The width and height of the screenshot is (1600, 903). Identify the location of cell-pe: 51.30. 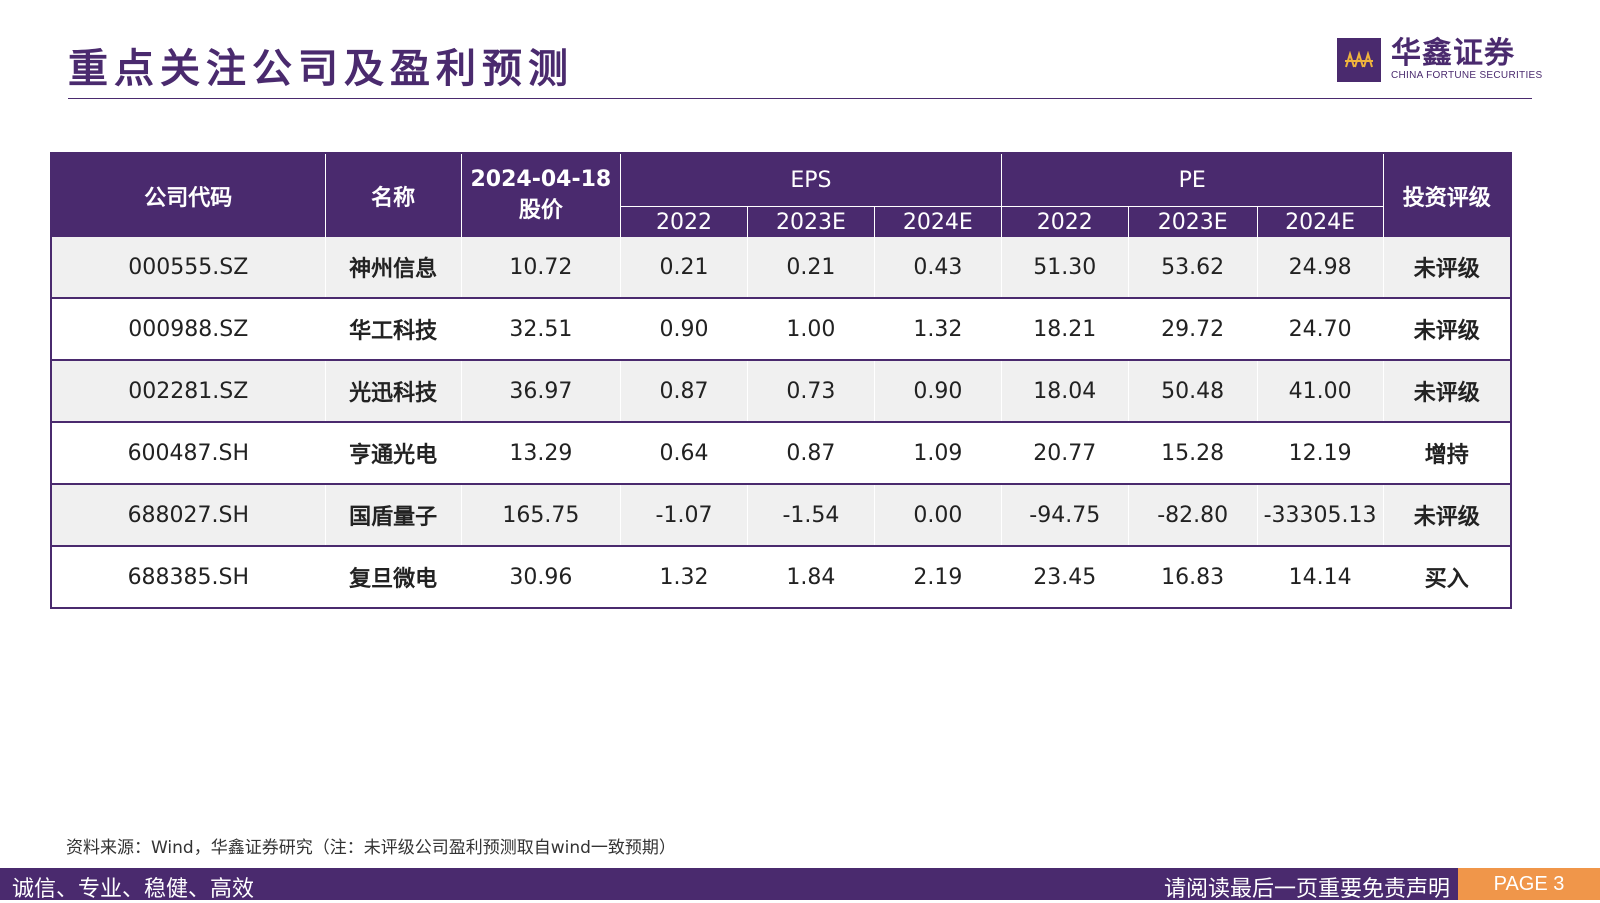
(1064, 268).